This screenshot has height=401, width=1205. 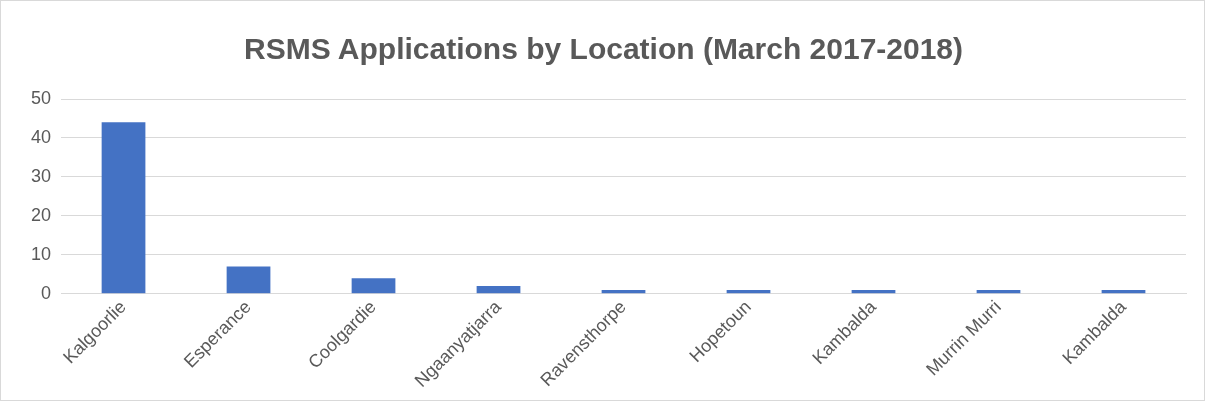 What do you see at coordinates (41, 214) in the screenshot?
I see `y-tick-label: 20` at bounding box center [41, 214].